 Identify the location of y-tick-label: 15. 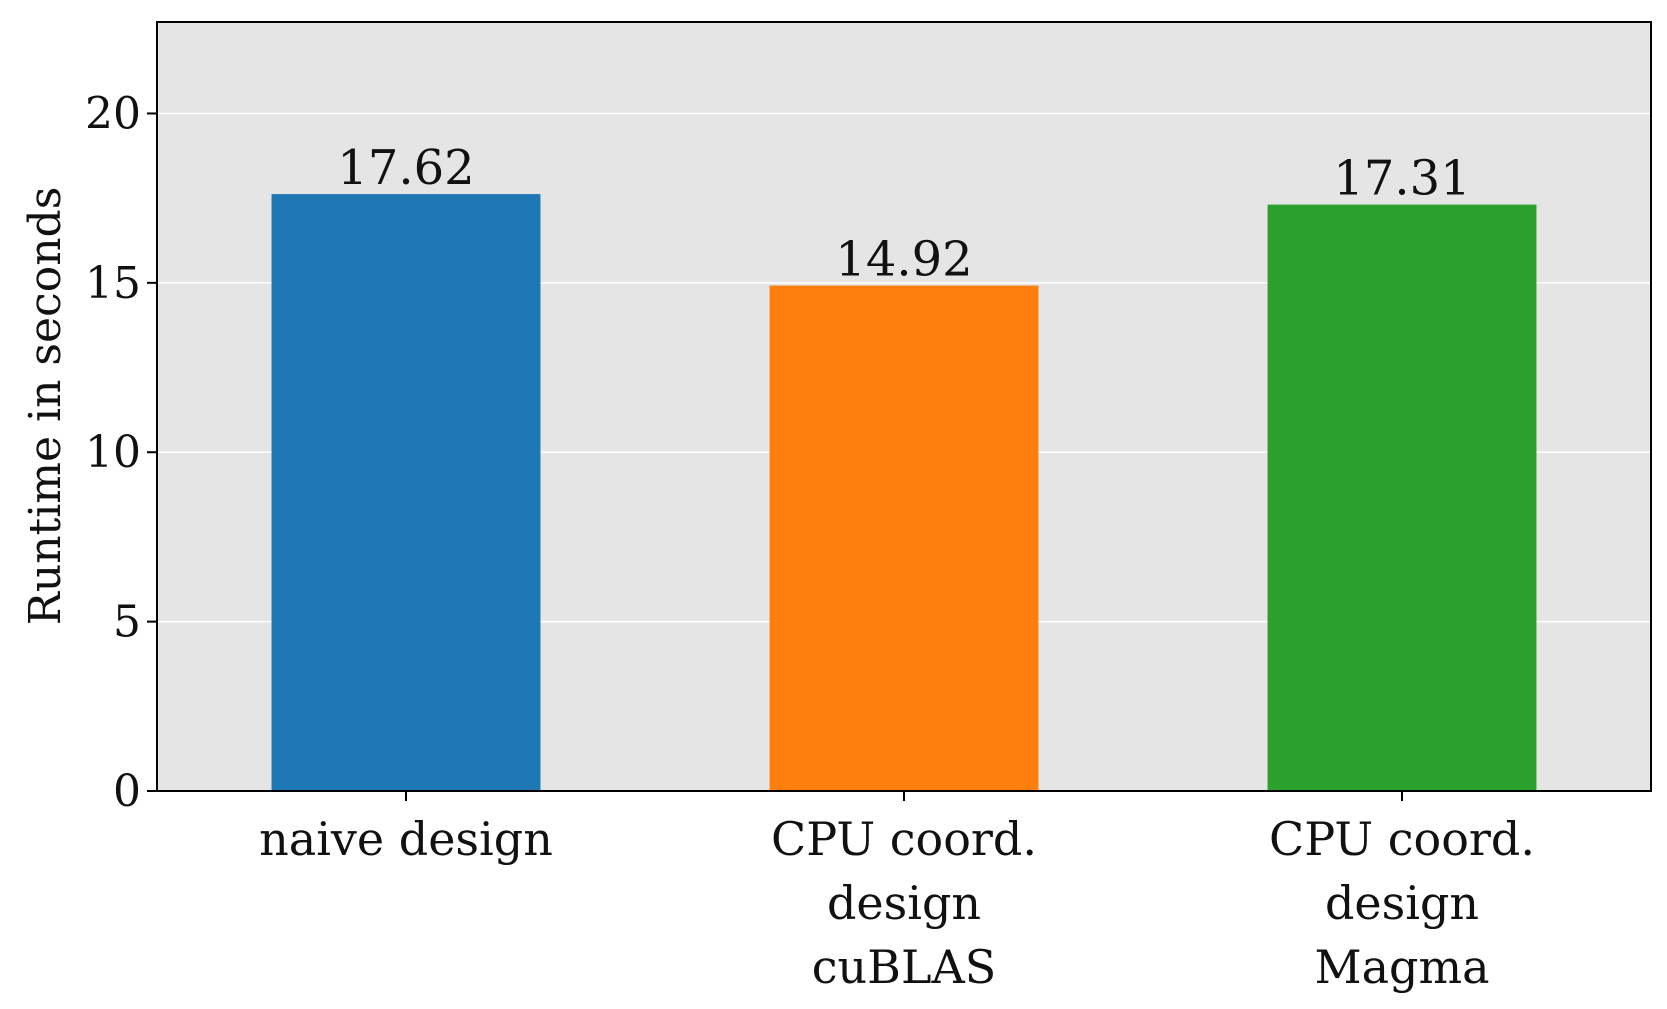
(113, 283).